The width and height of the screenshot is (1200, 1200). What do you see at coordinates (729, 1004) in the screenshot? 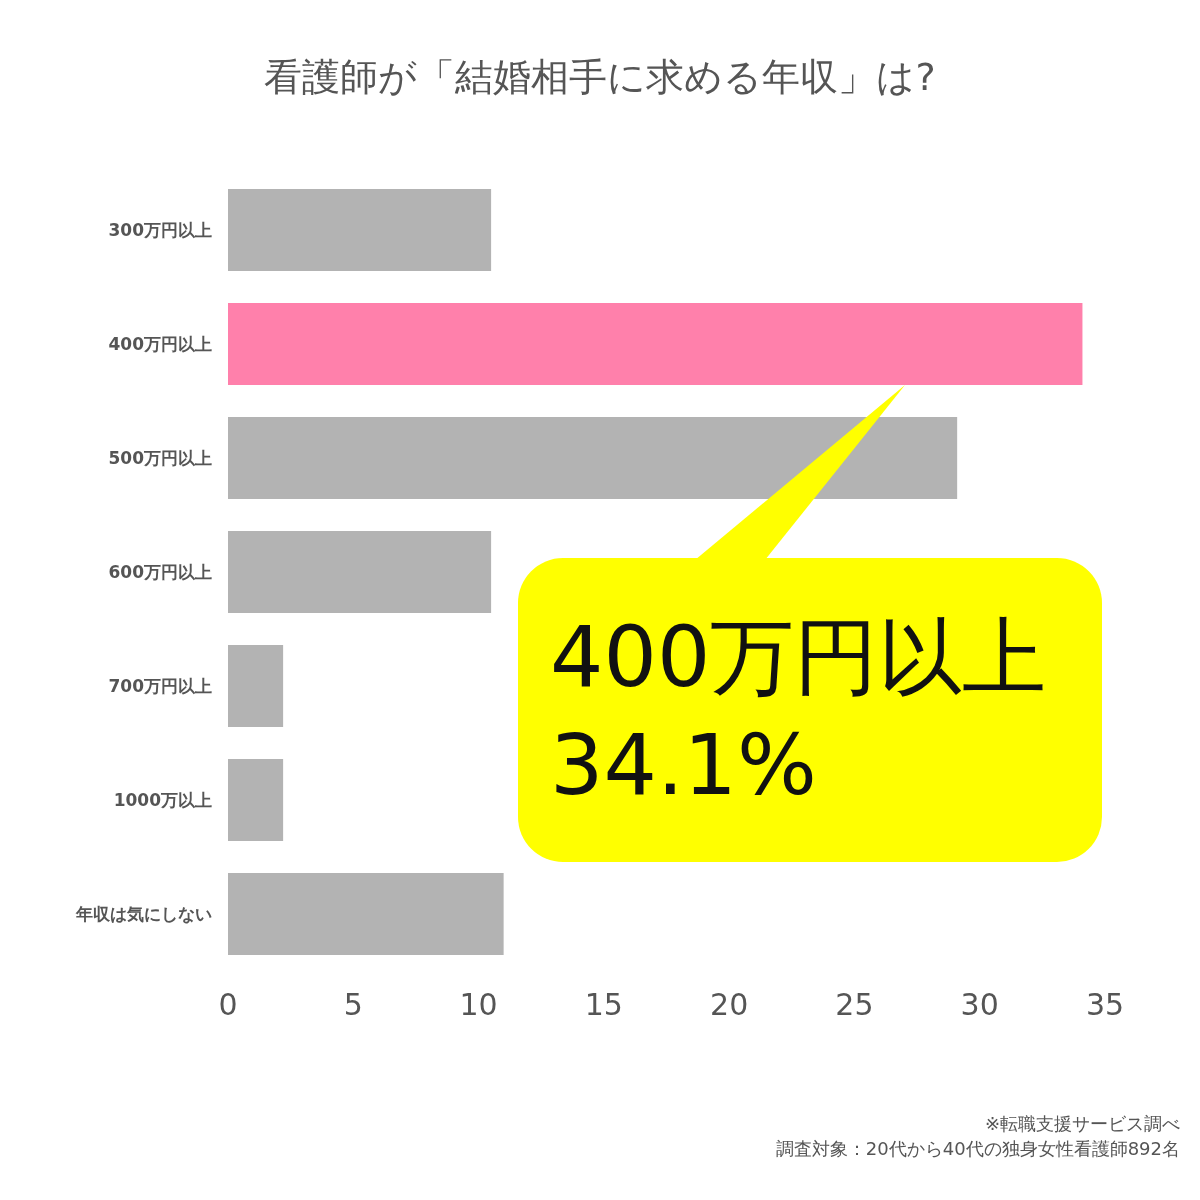
I see `x-tick-label: 20` at bounding box center [729, 1004].